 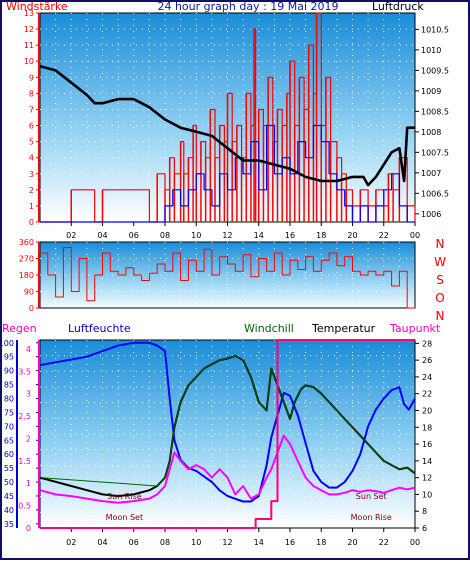 What do you see at coordinates (28, 349) in the screenshot?
I see `chart-3-rain-tick: 4` at bounding box center [28, 349].